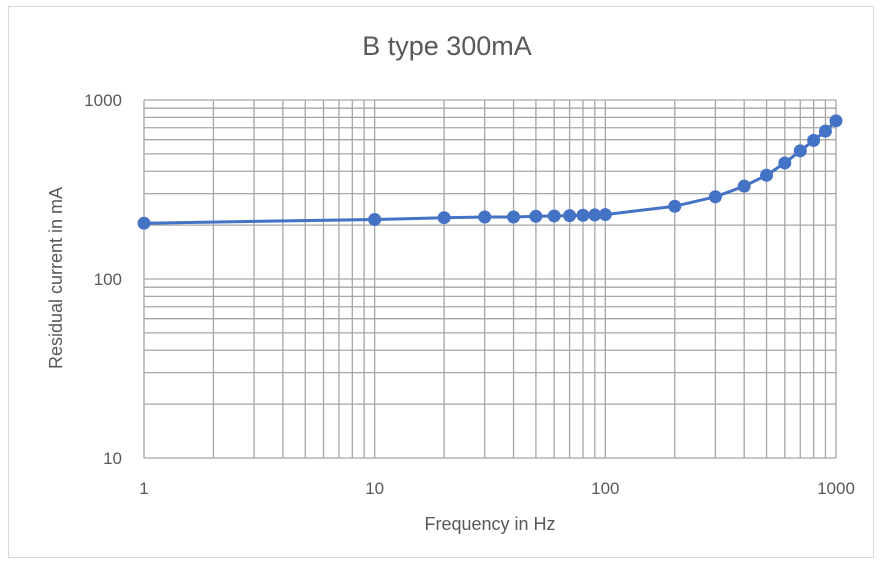 This screenshot has width=881, height=563. What do you see at coordinates (605, 488) in the screenshot?
I see `x-tick-label: 100` at bounding box center [605, 488].